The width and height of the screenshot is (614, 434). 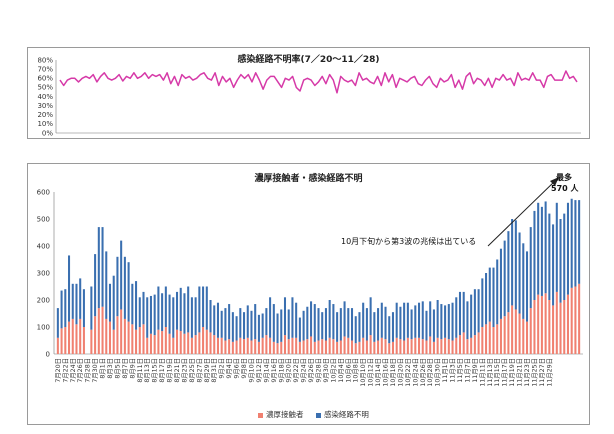 What do you see at coordinates (48, 354) in the screenshot?
I see `y-tick-label: 0` at bounding box center [48, 354].